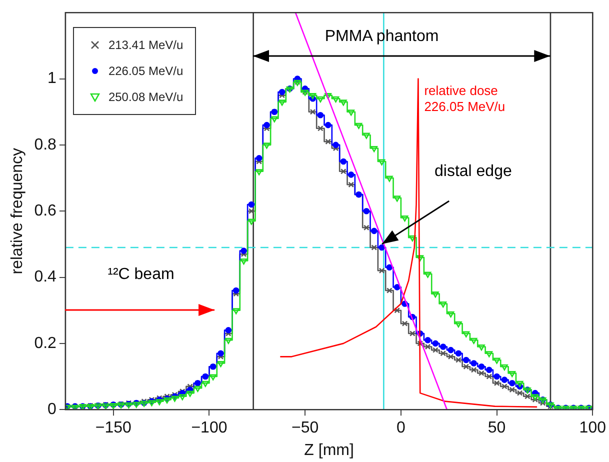 The height and width of the screenshot is (462, 609). What do you see at coordinates (473, 171) in the screenshot?
I see `annotation: distal edge` at bounding box center [473, 171].